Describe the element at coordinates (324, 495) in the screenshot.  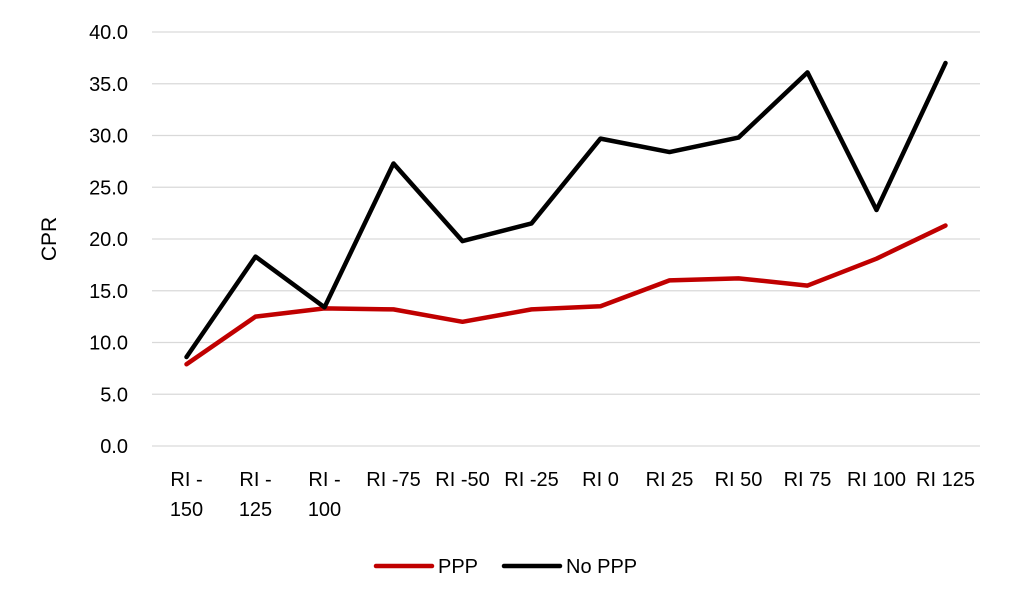
I see `x-tick-label: RI - 100` at that location.